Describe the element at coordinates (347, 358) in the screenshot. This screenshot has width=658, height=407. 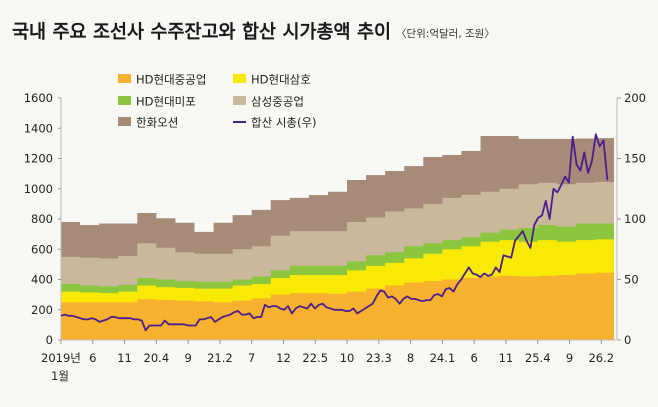
I see `x-tick-label: 10` at that location.